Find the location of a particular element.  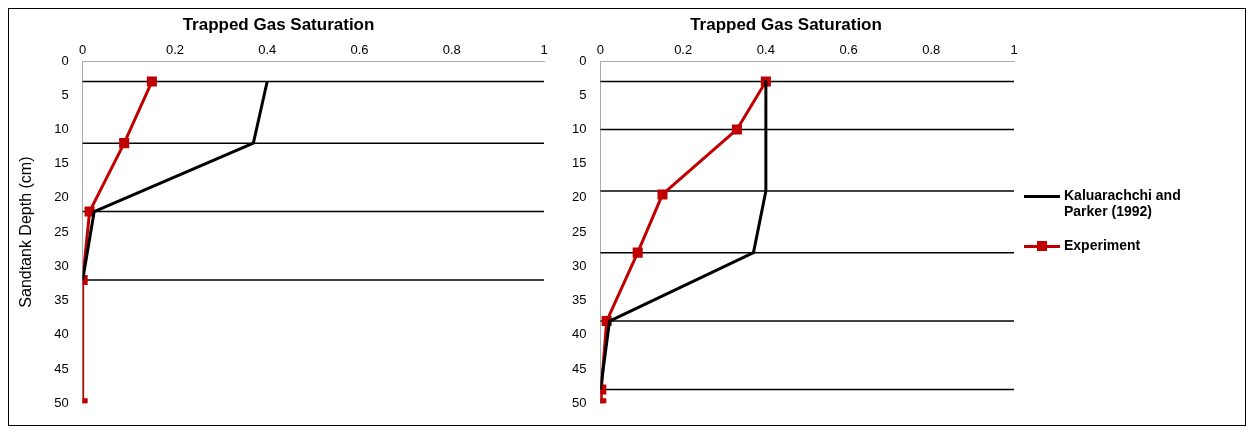

y-axis-title: Sandtank Depth (cm) is located at coordinates (26, 232).